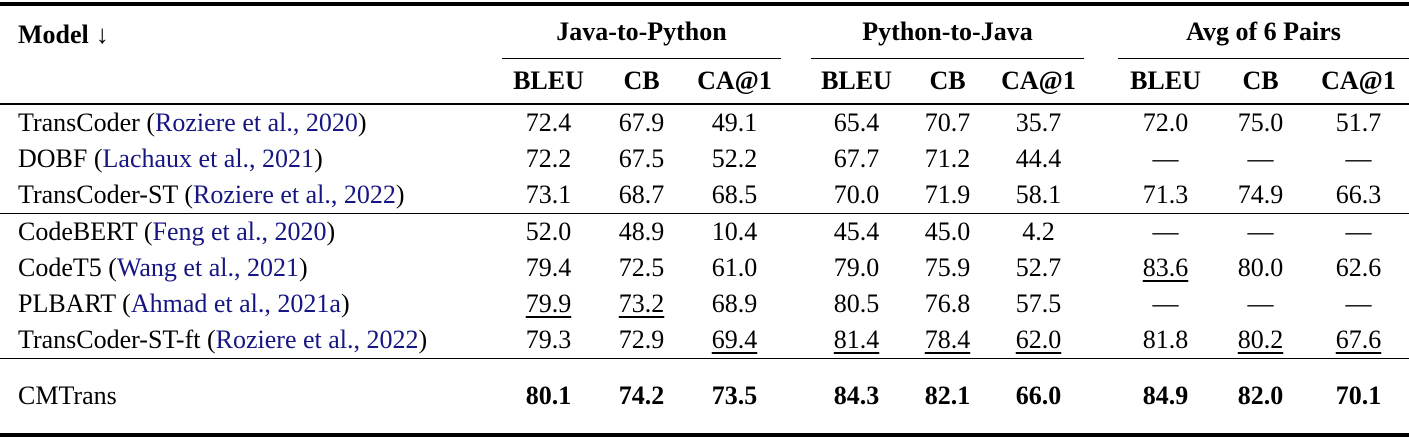  What do you see at coordinates (207, 267) in the screenshot?
I see `citation-link: Wang et al., 2021` at bounding box center [207, 267].